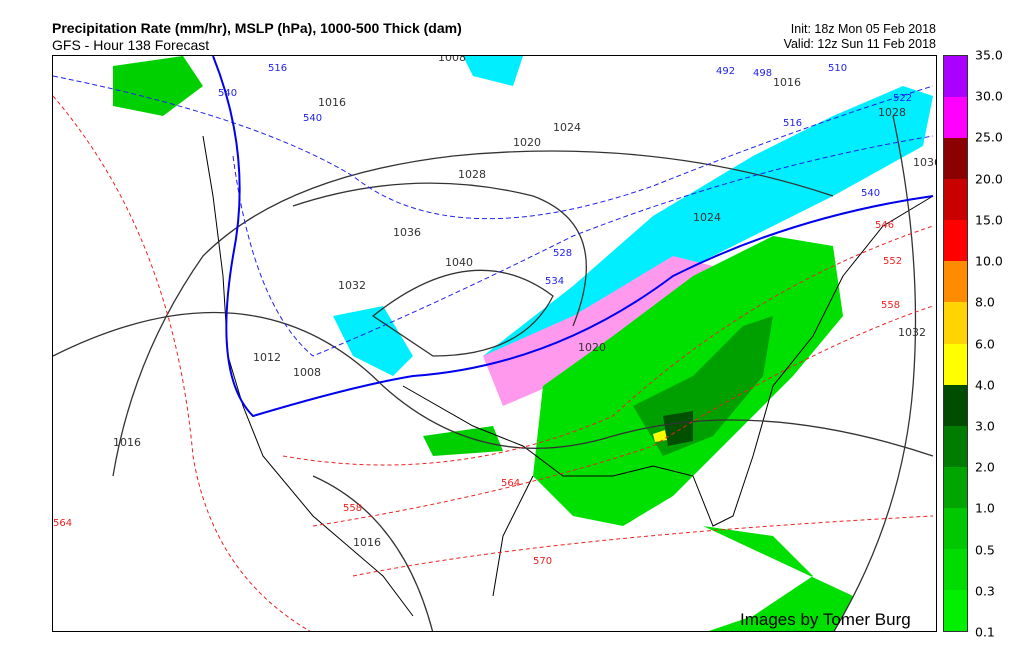  I want to click on colorbar-tick-label: 8.0, so click(985, 302).